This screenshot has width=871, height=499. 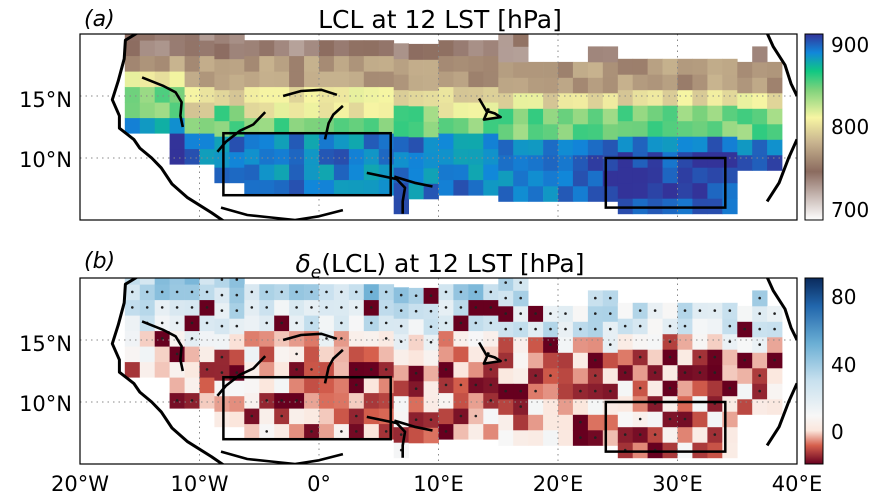 What do you see at coordinates (837, 432) in the screenshot?
I see `panel-b-cb-tick-0: 0` at bounding box center [837, 432].